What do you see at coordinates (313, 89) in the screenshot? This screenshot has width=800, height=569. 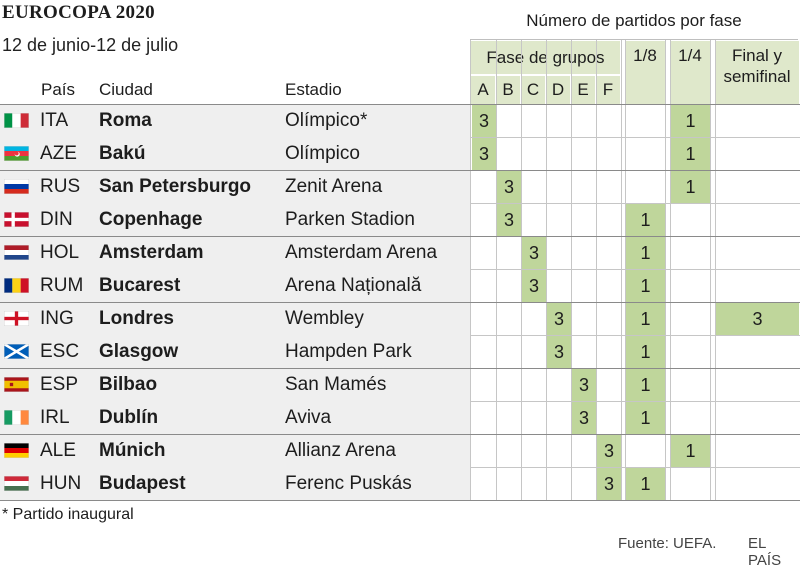 I see `stadium-column-header: Estadio` at bounding box center [313, 89].